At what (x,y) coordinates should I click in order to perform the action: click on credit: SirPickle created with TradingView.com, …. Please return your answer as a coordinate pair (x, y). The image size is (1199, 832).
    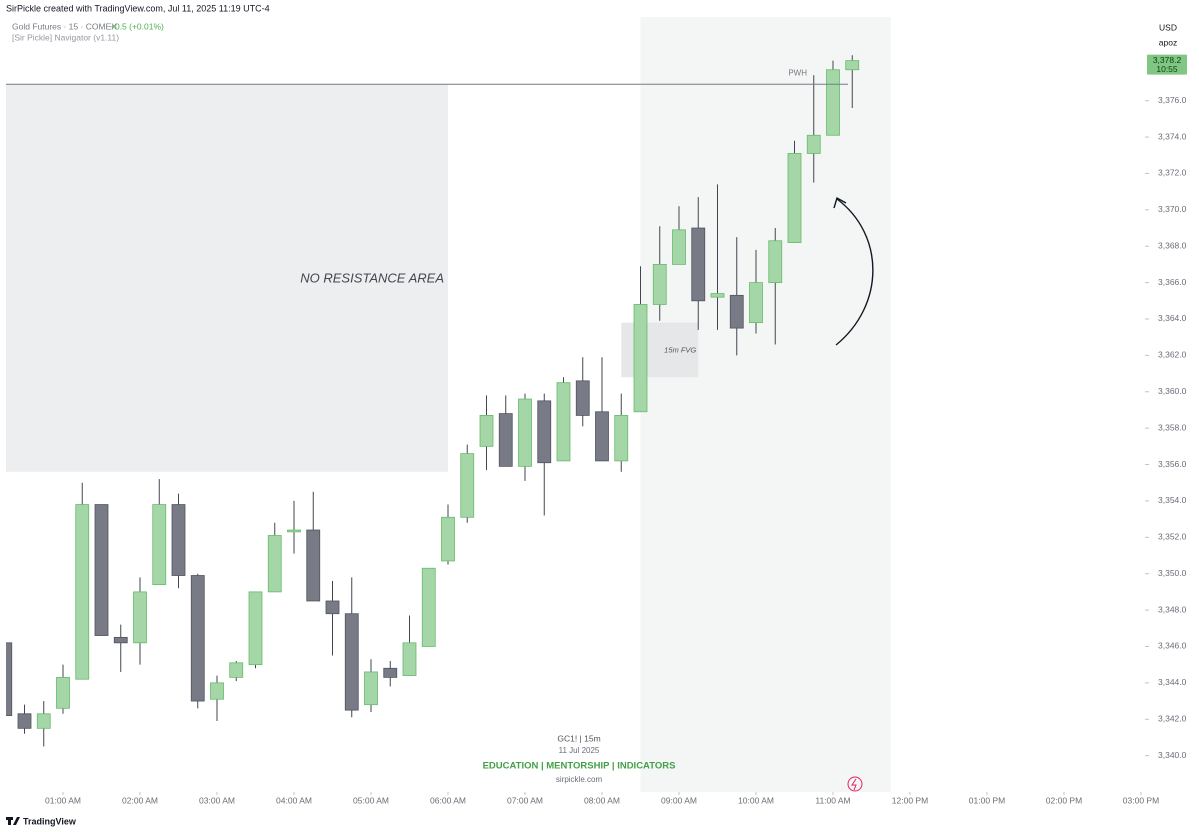
    Looking at the image, I should click on (138, 8).